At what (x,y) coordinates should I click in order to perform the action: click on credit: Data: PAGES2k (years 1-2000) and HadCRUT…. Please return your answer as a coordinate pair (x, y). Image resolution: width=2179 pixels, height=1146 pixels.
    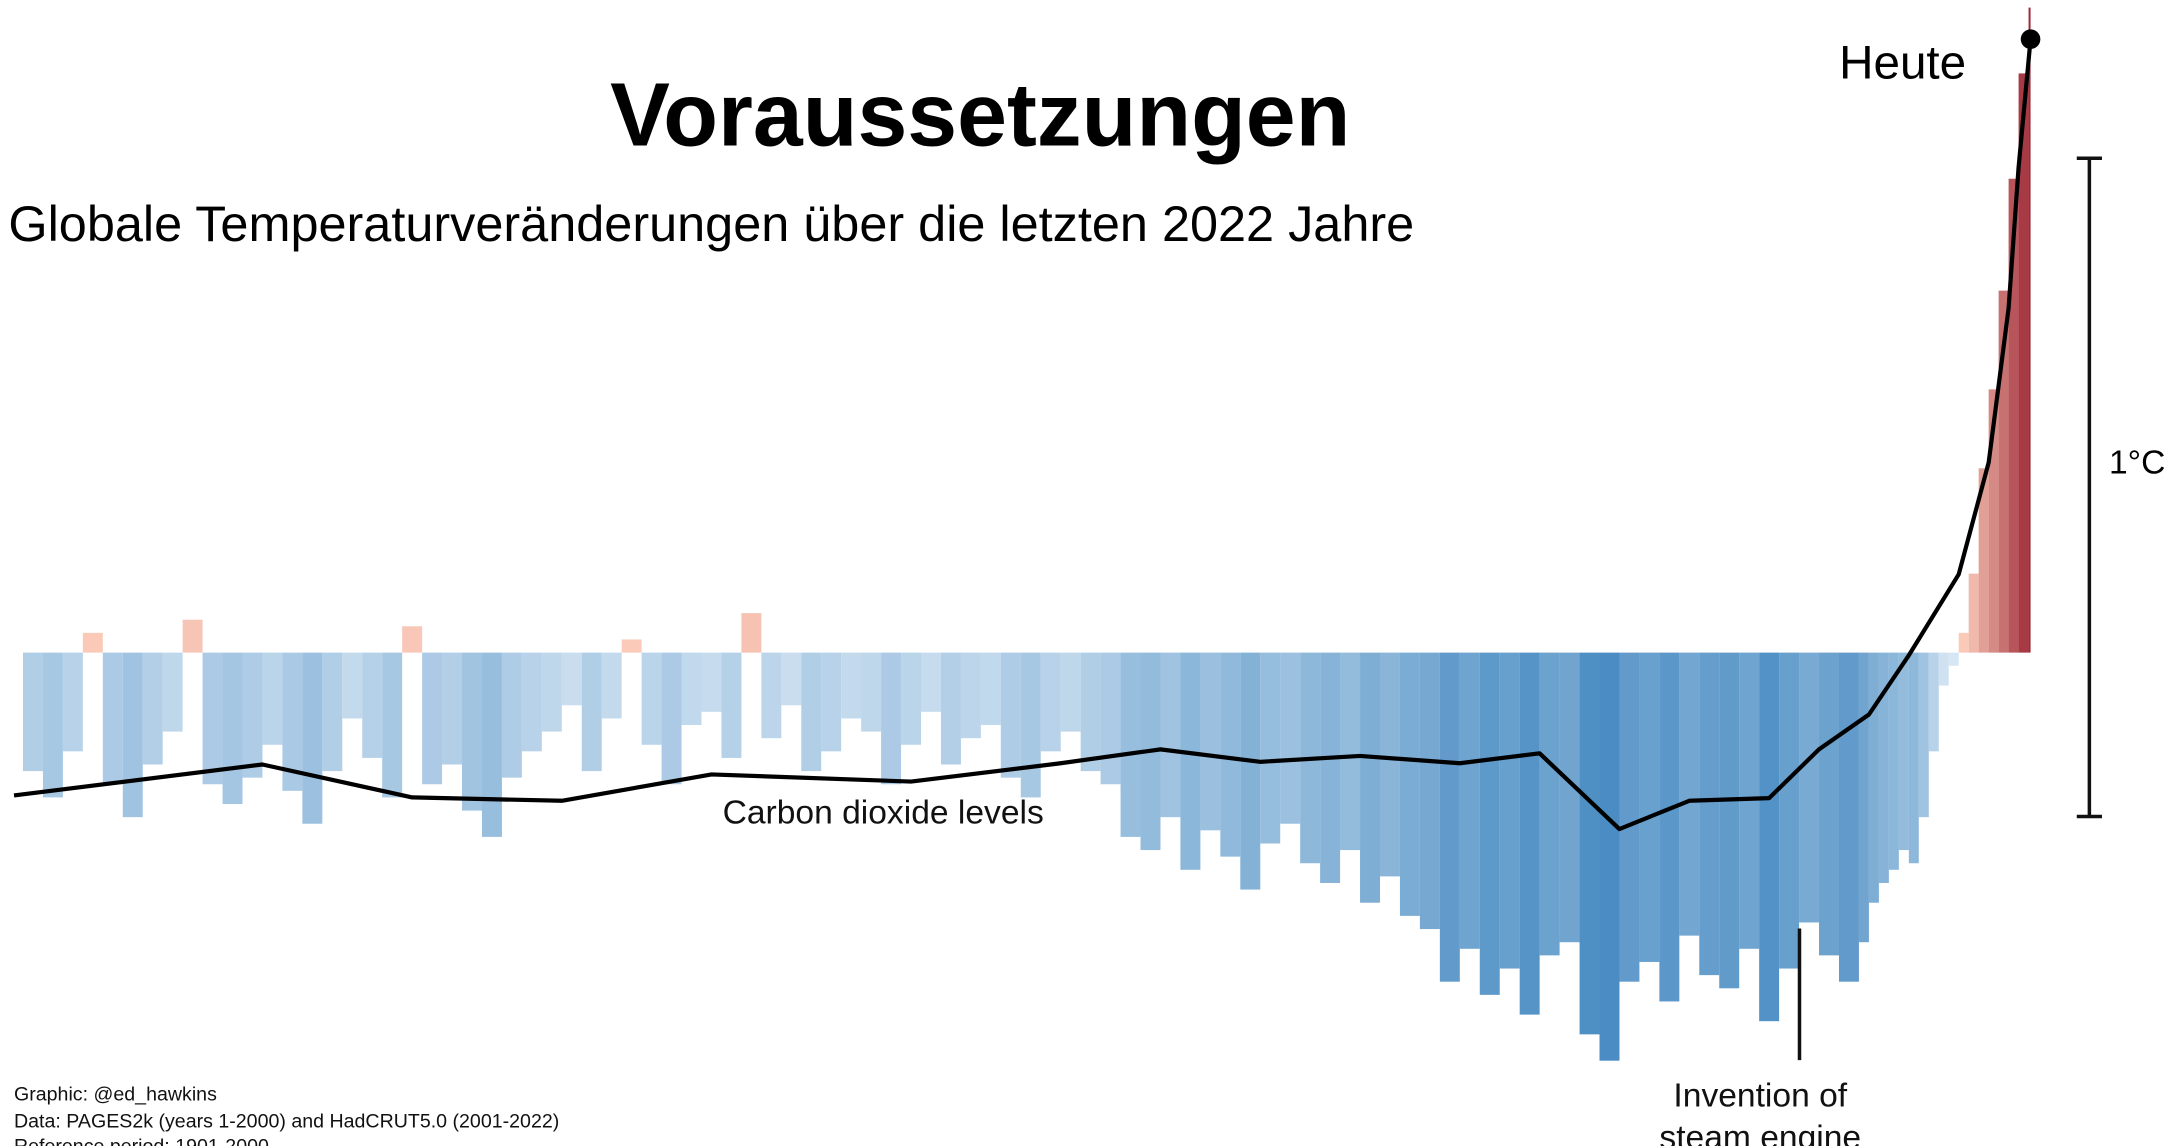
    Looking at the image, I should click on (286, 1121).